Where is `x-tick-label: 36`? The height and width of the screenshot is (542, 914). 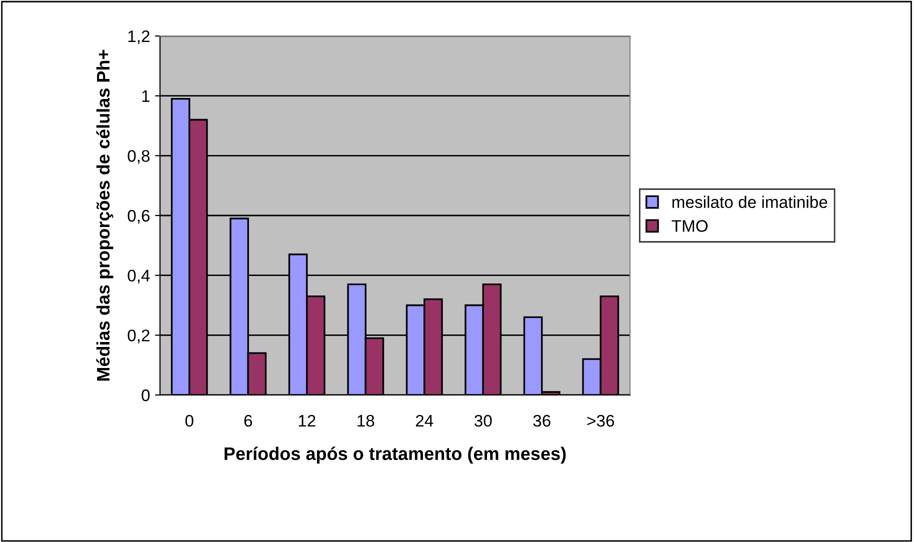 x-tick-label: 36 is located at coordinates (541, 420).